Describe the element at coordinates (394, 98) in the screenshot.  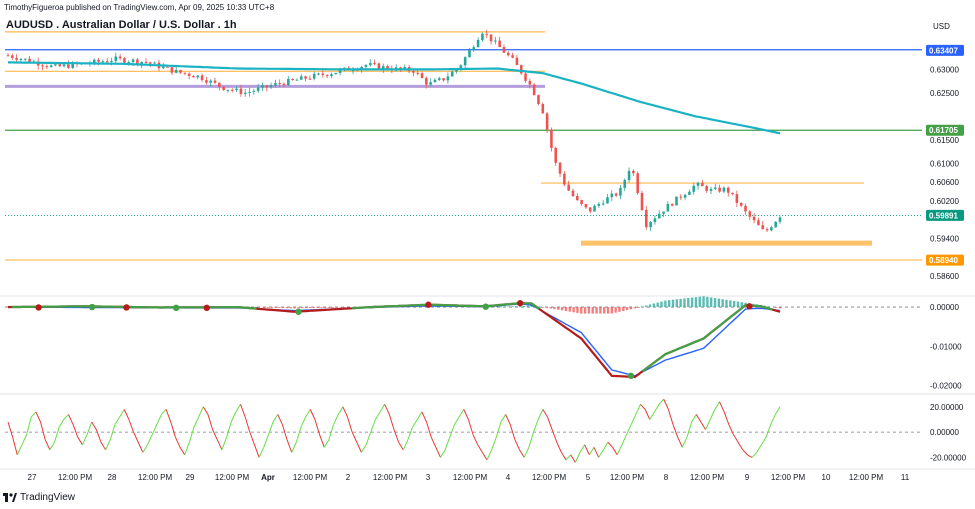
I see `moving-average-line` at that location.